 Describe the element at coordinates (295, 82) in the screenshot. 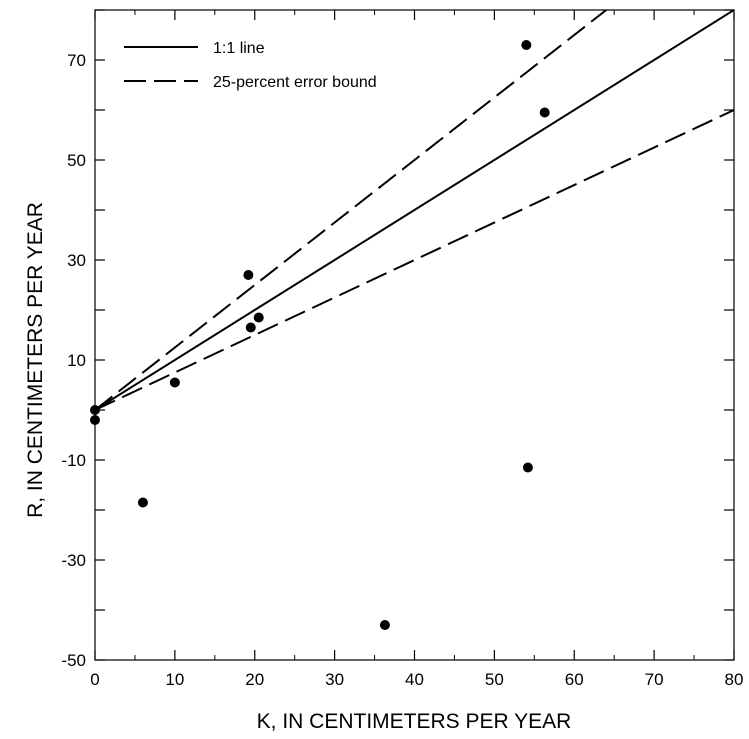

I see `legend-label-2: 25-percent error bound` at that location.